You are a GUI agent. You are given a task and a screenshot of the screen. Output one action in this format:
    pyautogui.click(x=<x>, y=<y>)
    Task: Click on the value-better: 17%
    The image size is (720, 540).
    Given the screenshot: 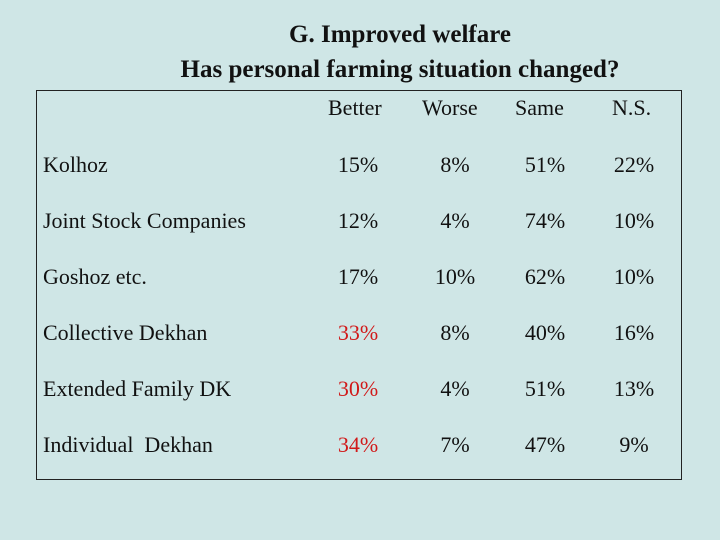 What is the action you would take?
    pyautogui.click(x=358, y=276)
    